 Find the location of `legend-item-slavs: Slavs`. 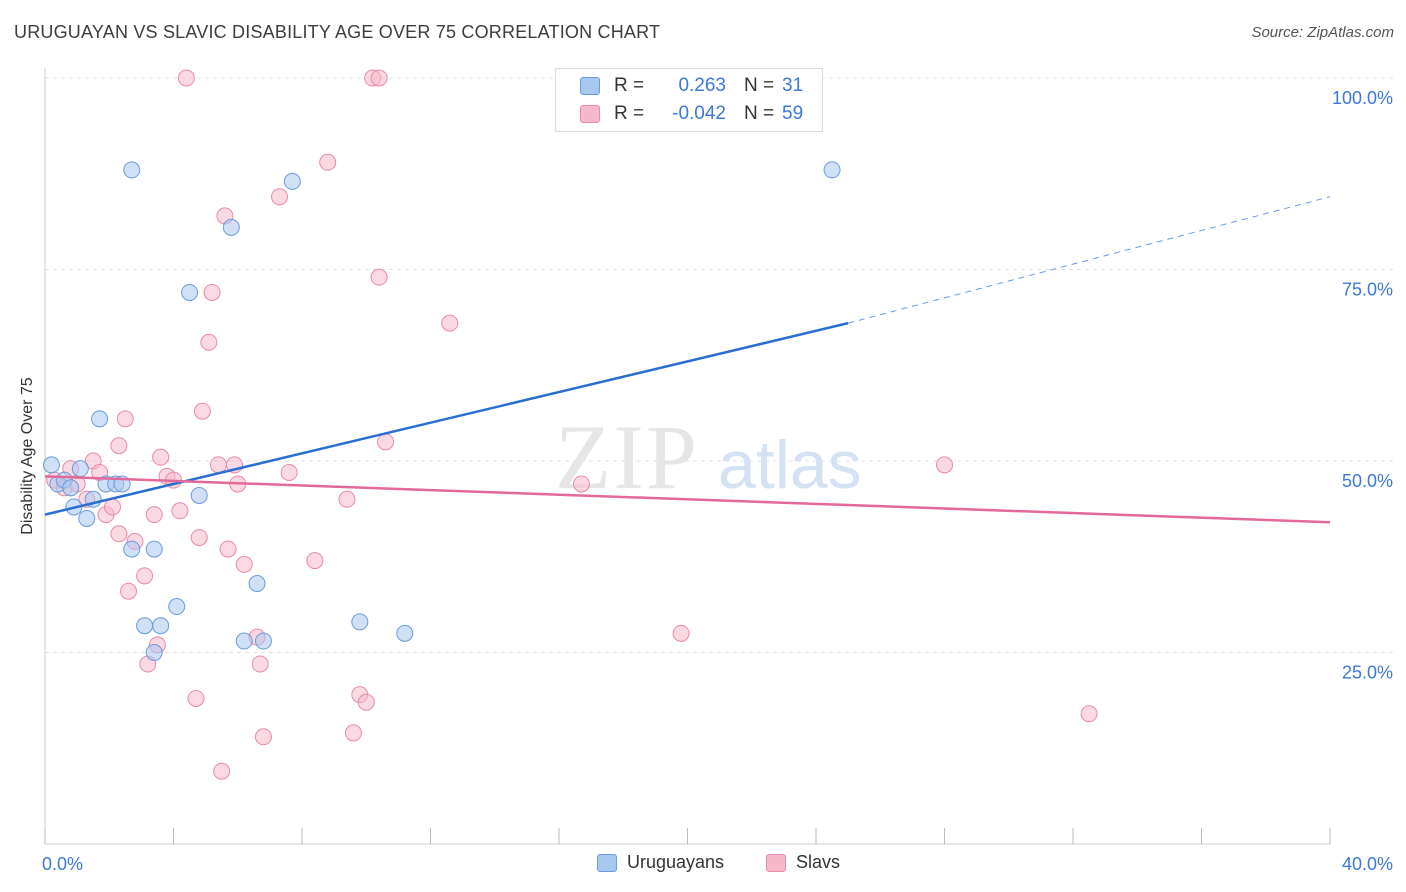

legend-item-slavs: Slavs is located at coordinates (803, 862).